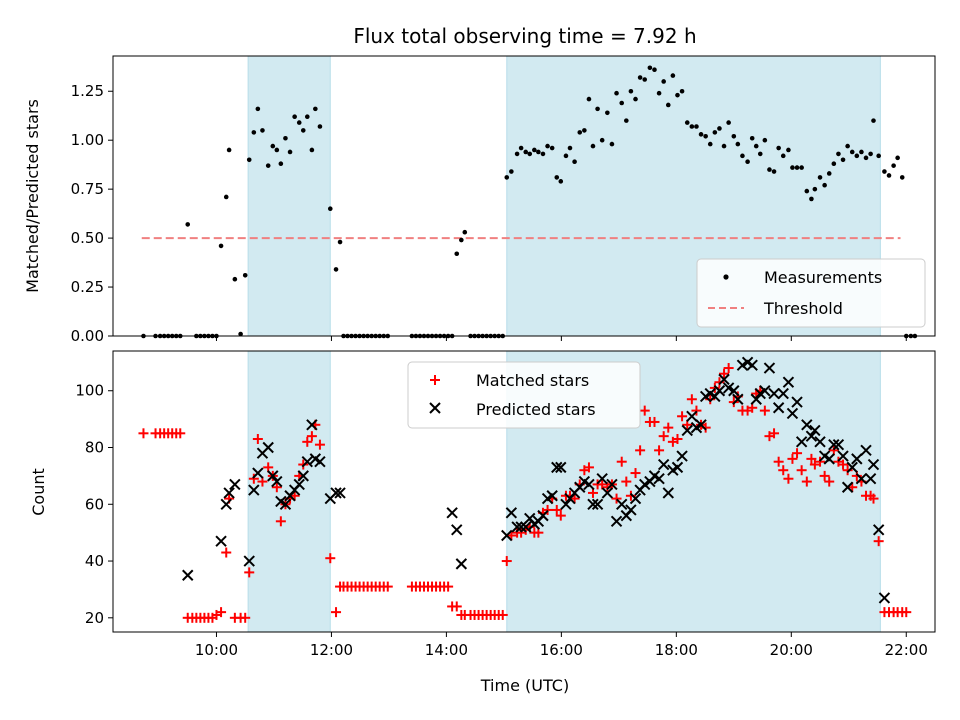 Image resolution: width=960 pixels, height=720 pixels. I want to click on legend-predicted-label: Predicted stars, so click(536, 409).